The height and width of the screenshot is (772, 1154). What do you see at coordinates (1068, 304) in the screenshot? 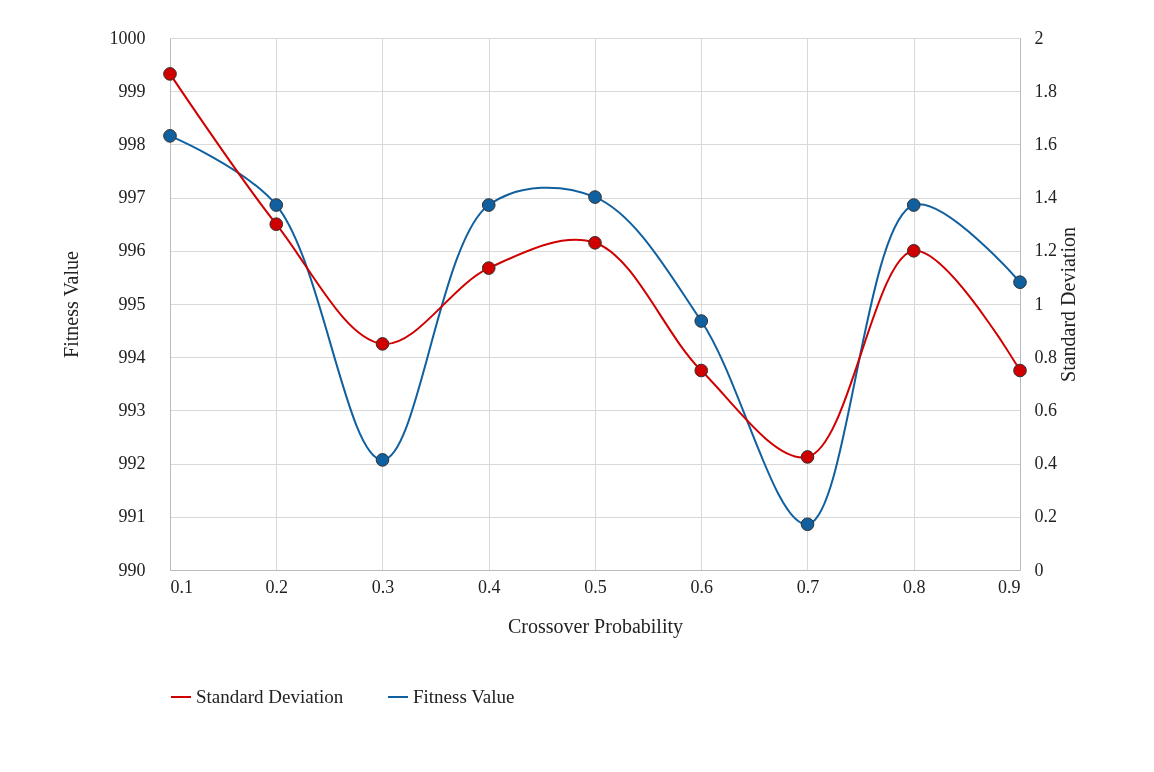
I see `y2-axis-title: Standard Deviation` at bounding box center [1068, 304].